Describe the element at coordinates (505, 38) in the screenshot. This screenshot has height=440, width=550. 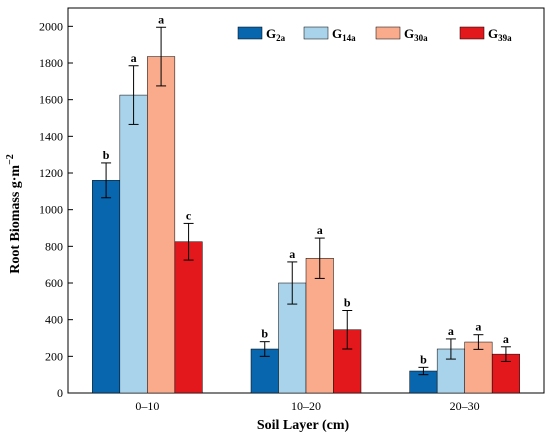
I see `legend-label-subscript: 39a` at that location.